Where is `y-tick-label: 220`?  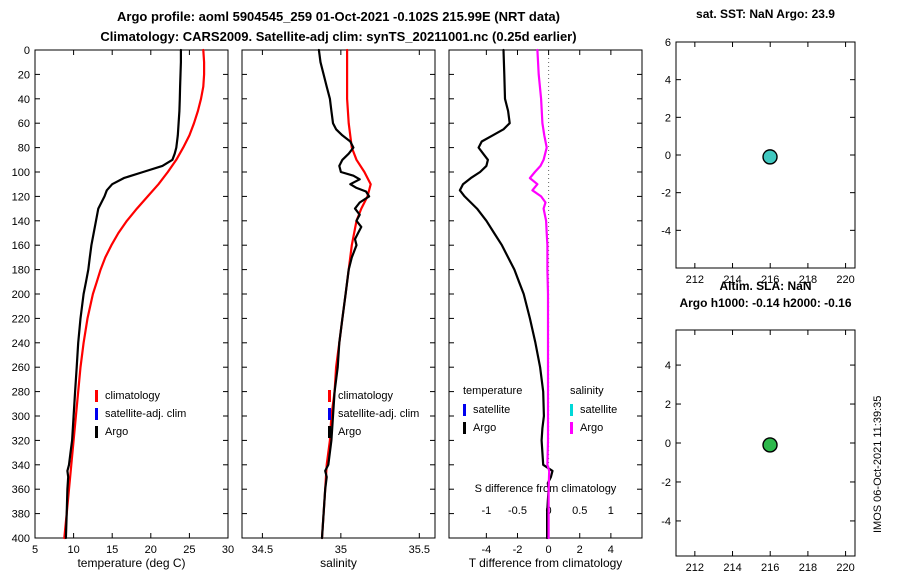
y-tick-label: 220 is located at coordinates (21, 319).